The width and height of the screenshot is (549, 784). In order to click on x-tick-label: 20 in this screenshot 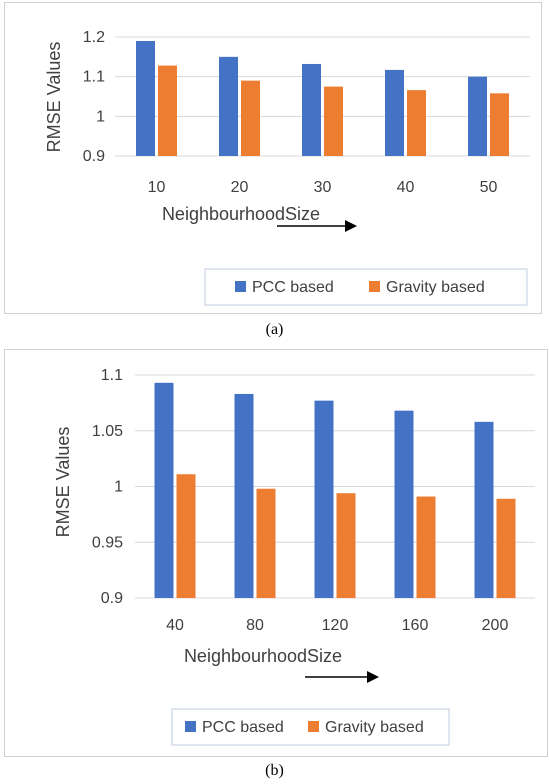, I will do `click(240, 187)`.